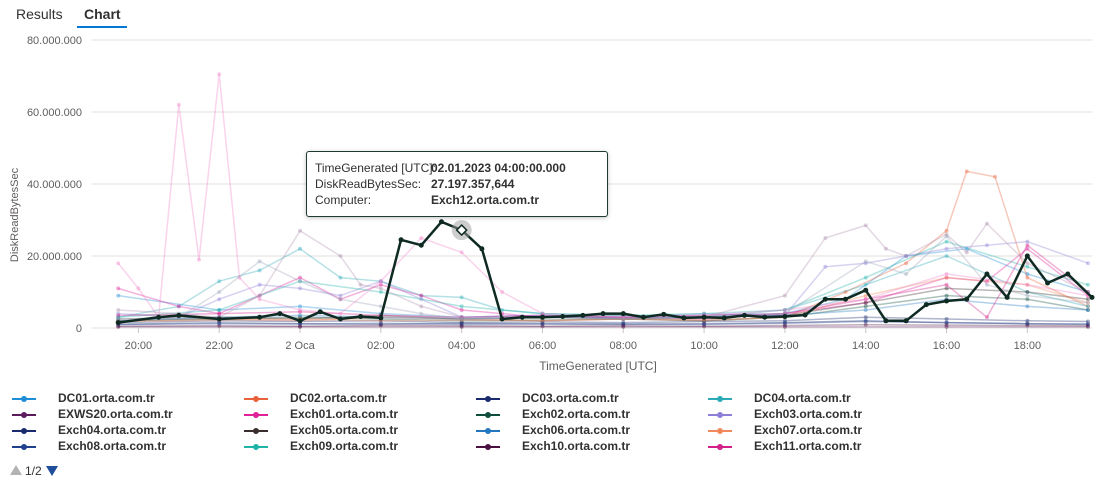 This screenshot has width=1098, height=482. I want to click on tab-results: Results, so click(39, 14).